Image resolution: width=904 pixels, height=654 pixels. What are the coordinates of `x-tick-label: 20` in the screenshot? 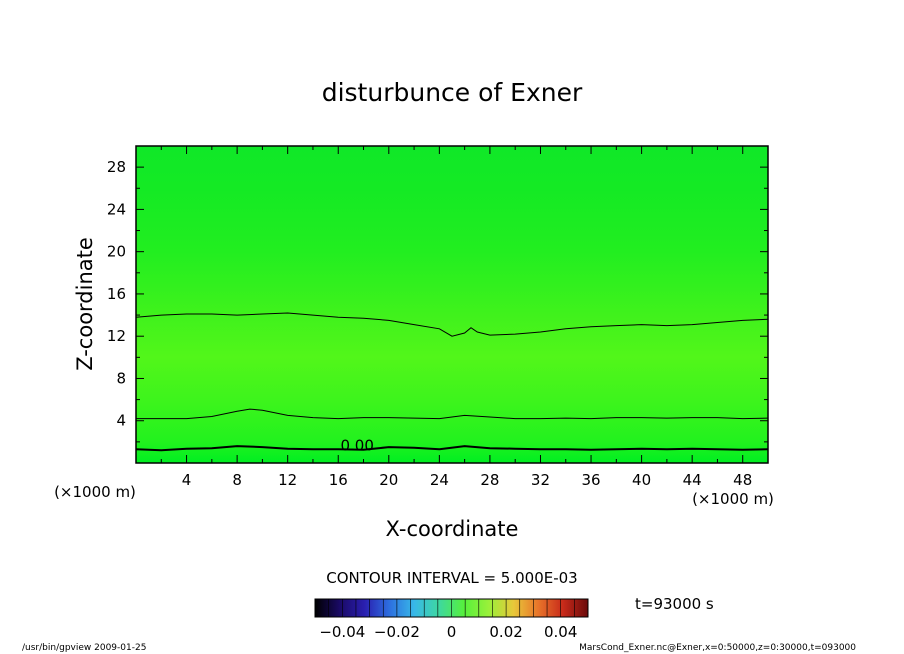 It's located at (388, 480).